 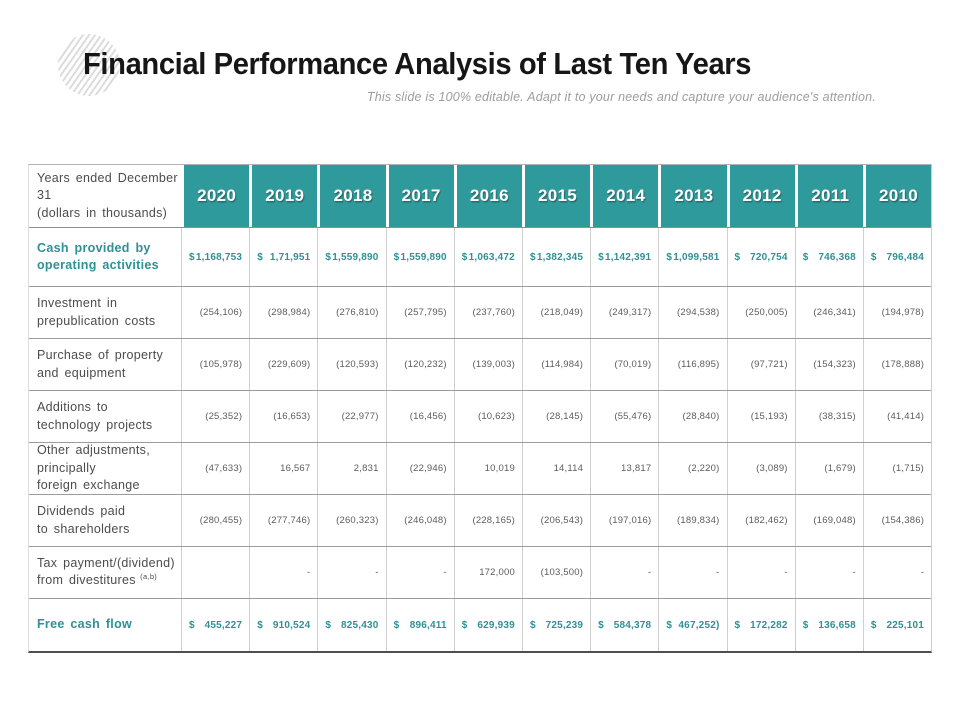 What do you see at coordinates (85, 624) in the screenshot?
I see `row-label: Free cash flow` at bounding box center [85, 624].